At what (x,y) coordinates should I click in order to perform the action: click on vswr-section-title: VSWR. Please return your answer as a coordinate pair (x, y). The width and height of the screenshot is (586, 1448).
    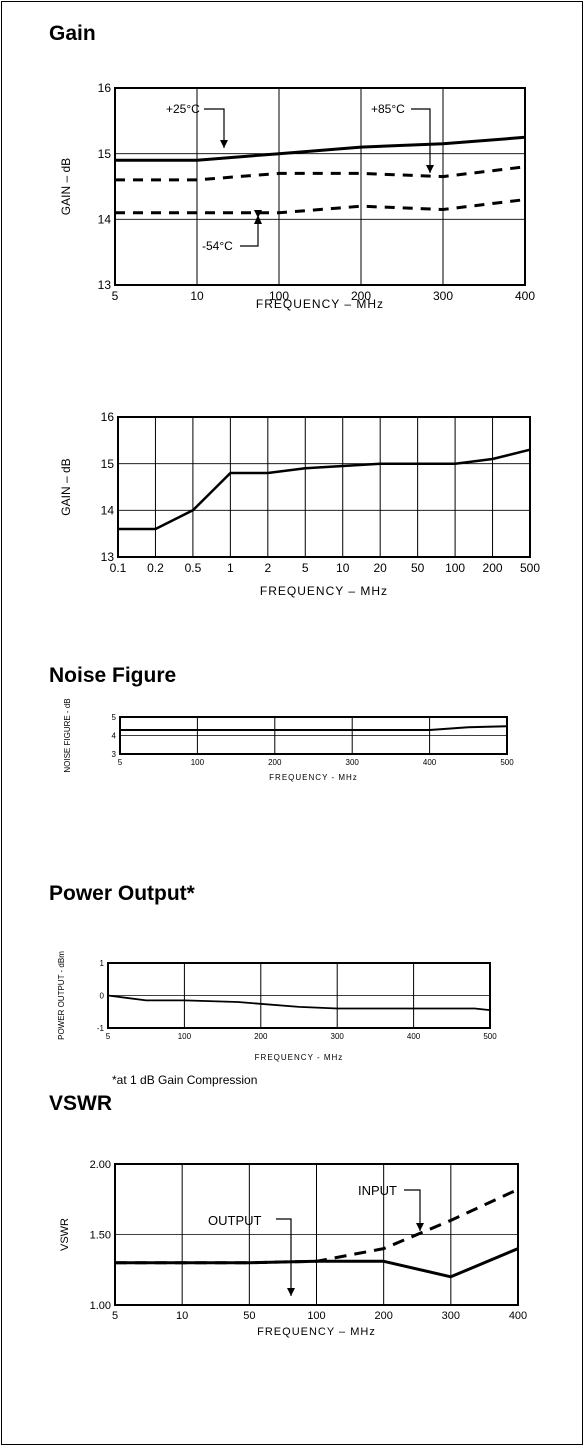
    Looking at the image, I should click on (80, 1103).